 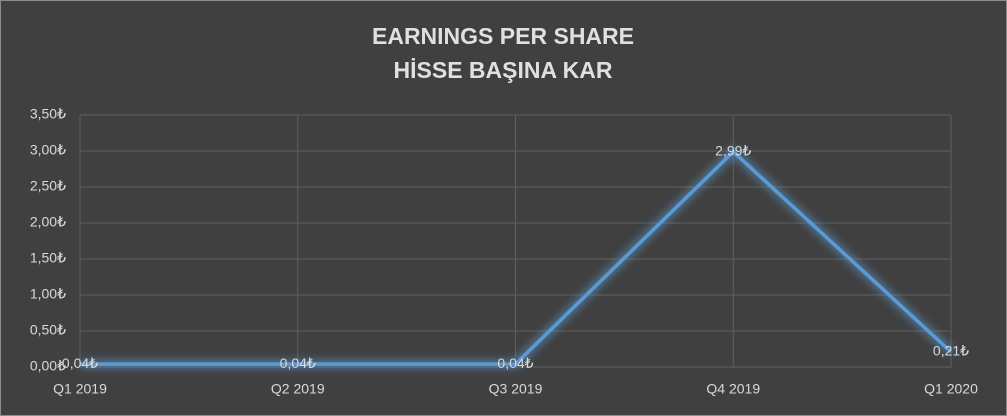 What do you see at coordinates (48, 186) in the screenshot?
I see `y-tick-label: 2,50₺` at bounding box center [48, 186].